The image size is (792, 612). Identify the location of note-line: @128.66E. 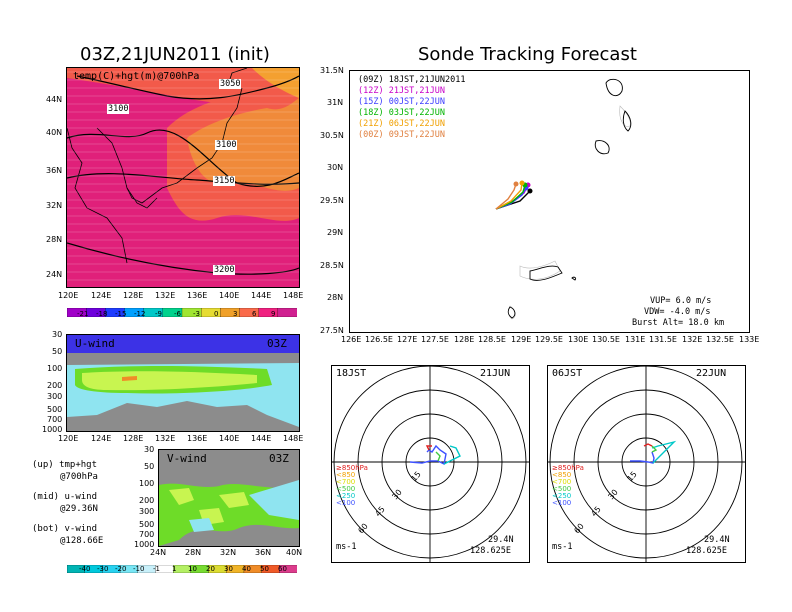
(82, 541).